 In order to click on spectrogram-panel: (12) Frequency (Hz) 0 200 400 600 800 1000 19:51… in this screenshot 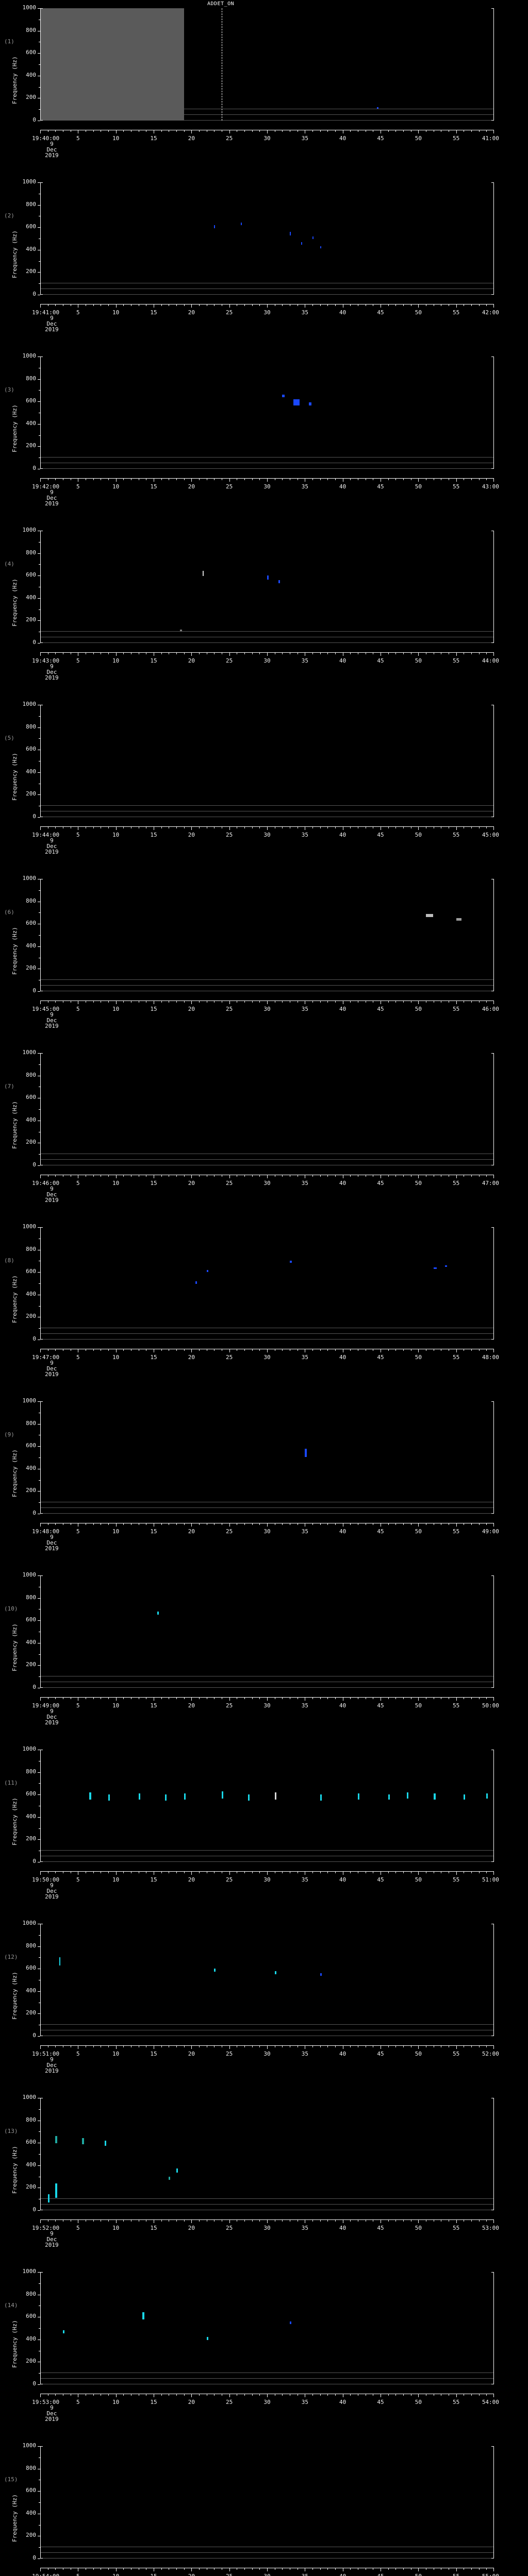, I will do `click(264, 2003)`.